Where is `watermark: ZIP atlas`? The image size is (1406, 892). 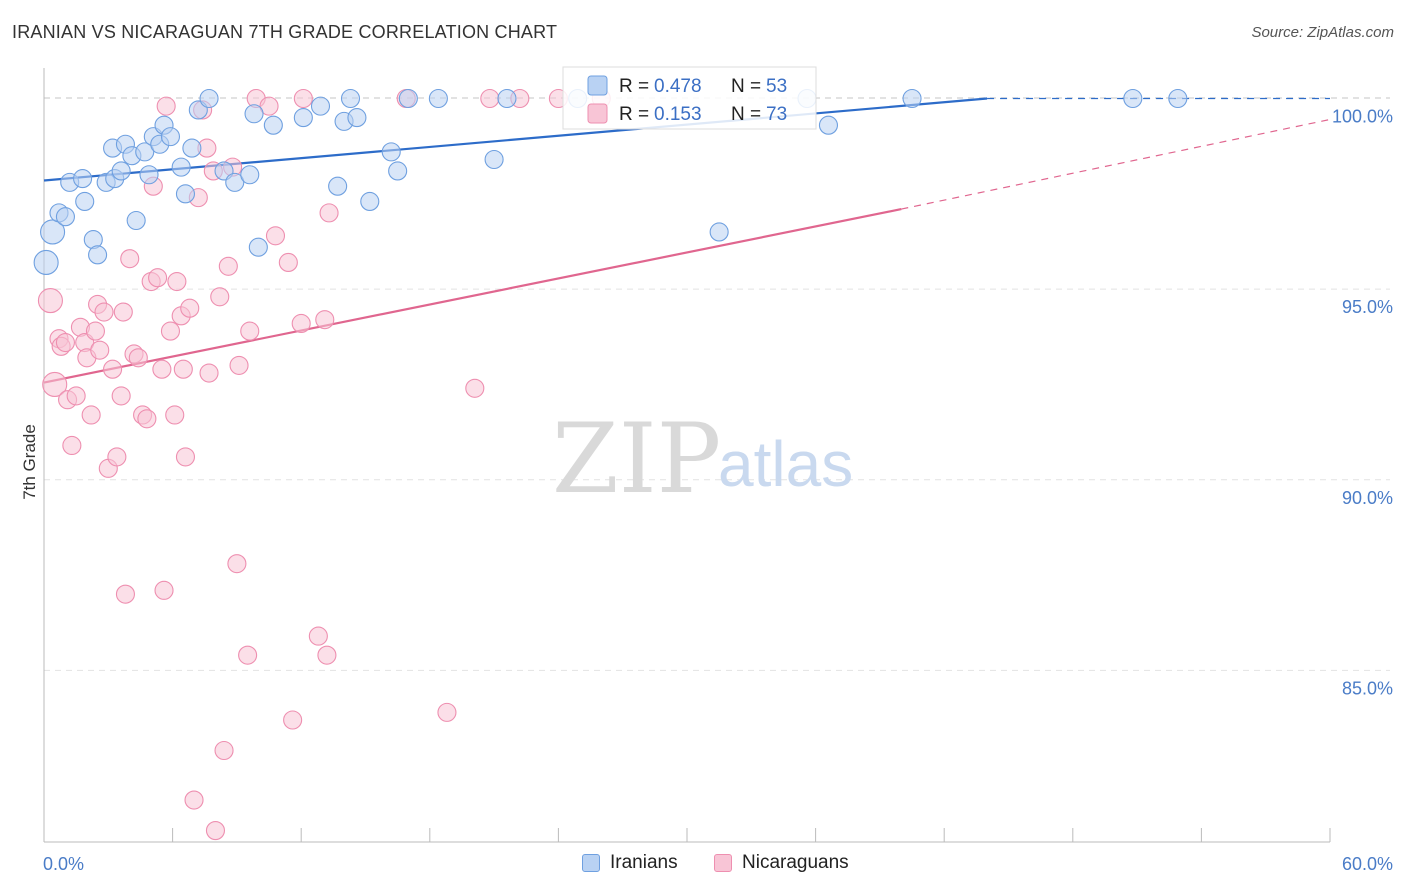
watermark: ZIP atlas is located at coordinates (702, 459).